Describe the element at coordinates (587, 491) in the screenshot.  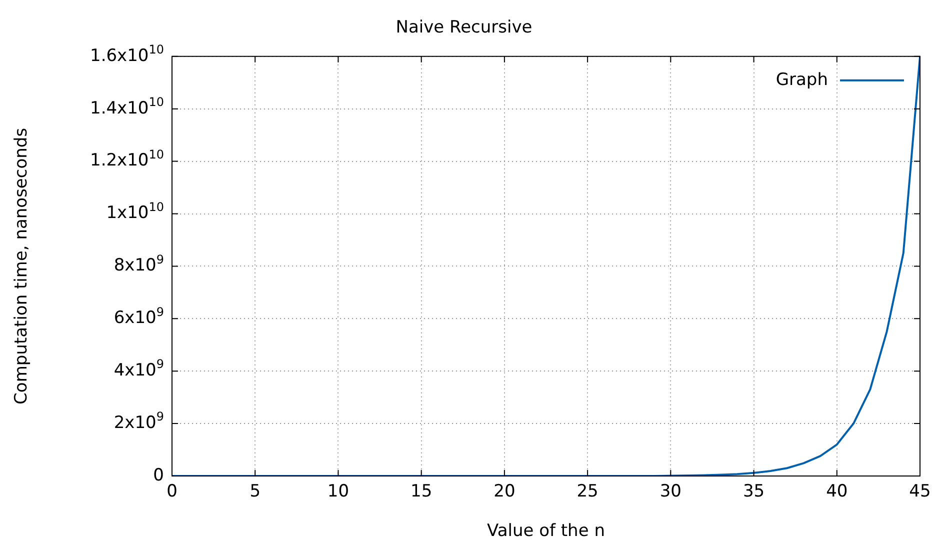
I see `x-tick-label: 25` at that location.